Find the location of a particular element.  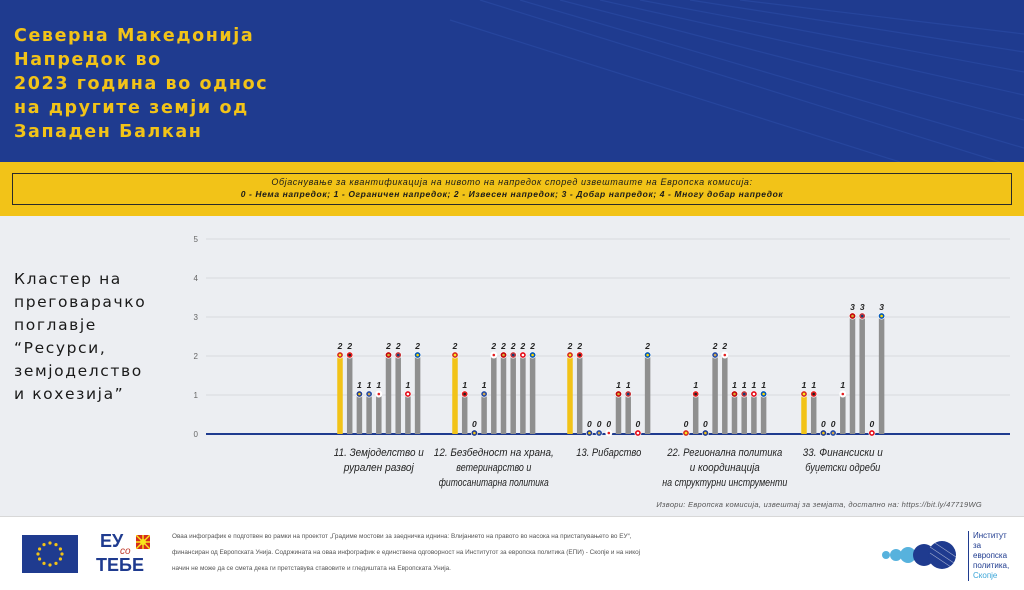

y-tick-label: 5 is located at coordinates (196, 239).